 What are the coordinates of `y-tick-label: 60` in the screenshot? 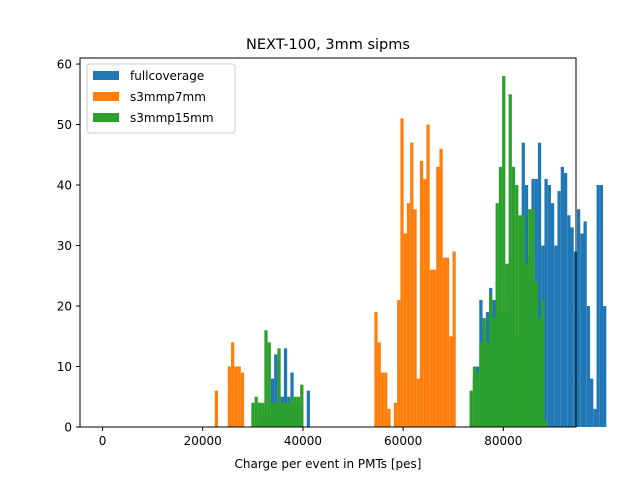 It's located at (64, 65).